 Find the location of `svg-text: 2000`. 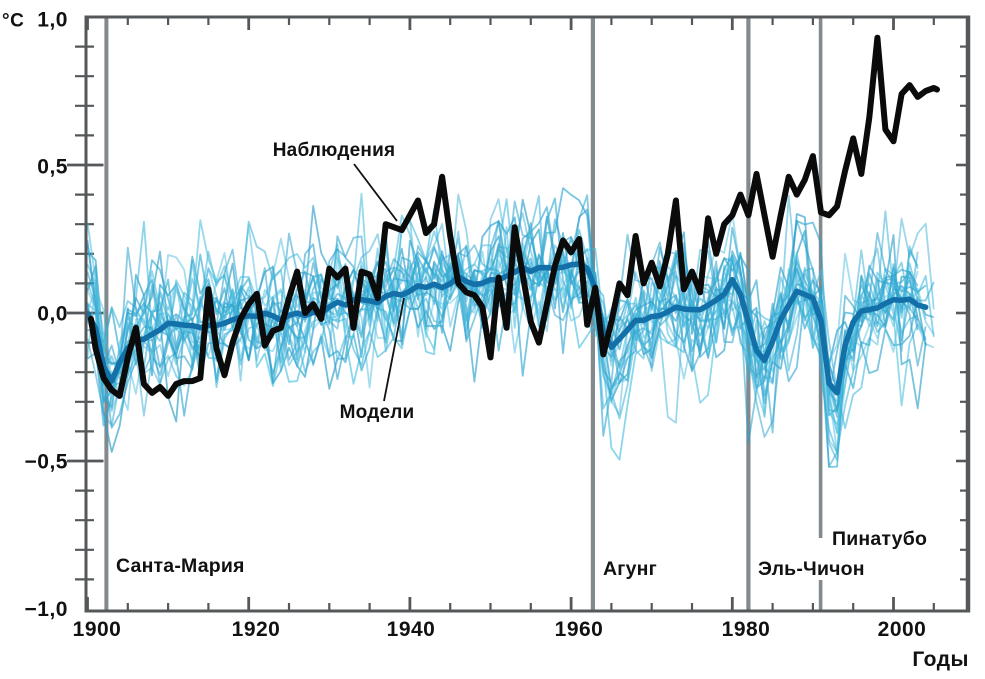

svg-text: 2000 is located at coordinates (902, 629).